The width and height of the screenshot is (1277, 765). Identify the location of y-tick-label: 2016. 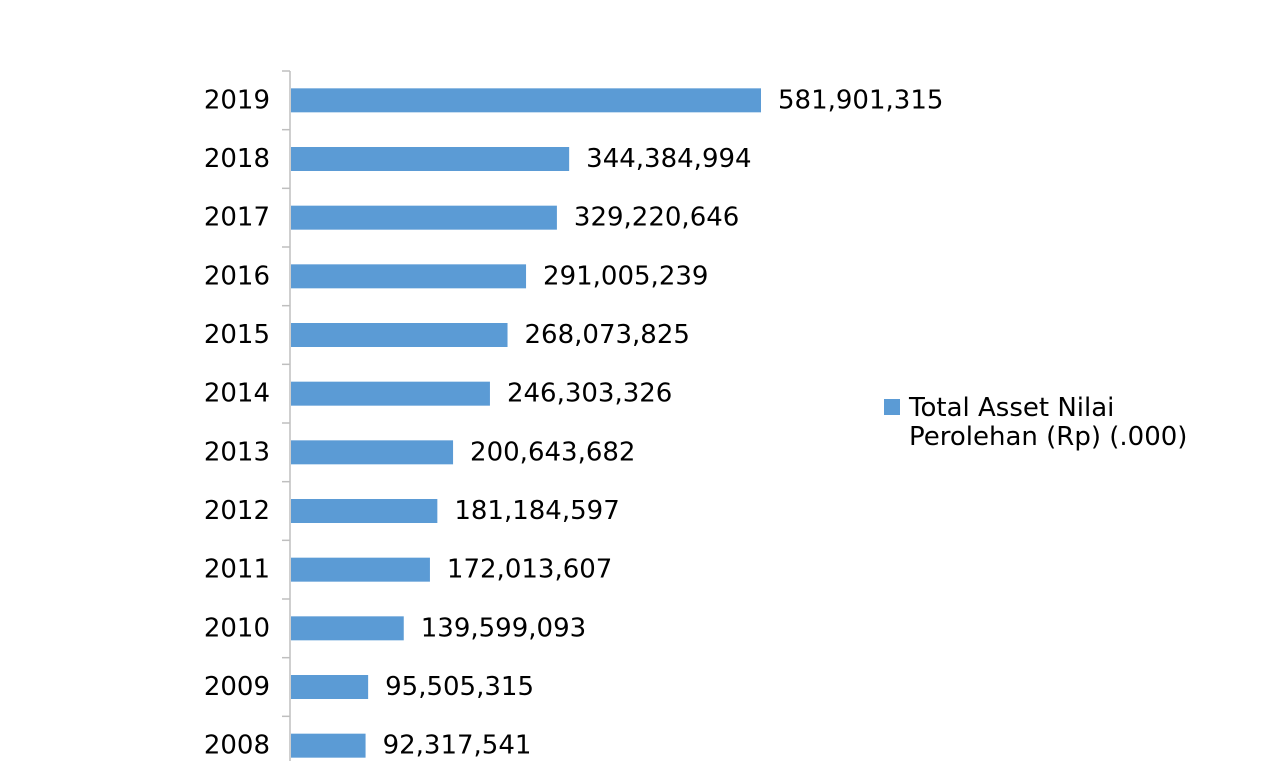
(237, 276).